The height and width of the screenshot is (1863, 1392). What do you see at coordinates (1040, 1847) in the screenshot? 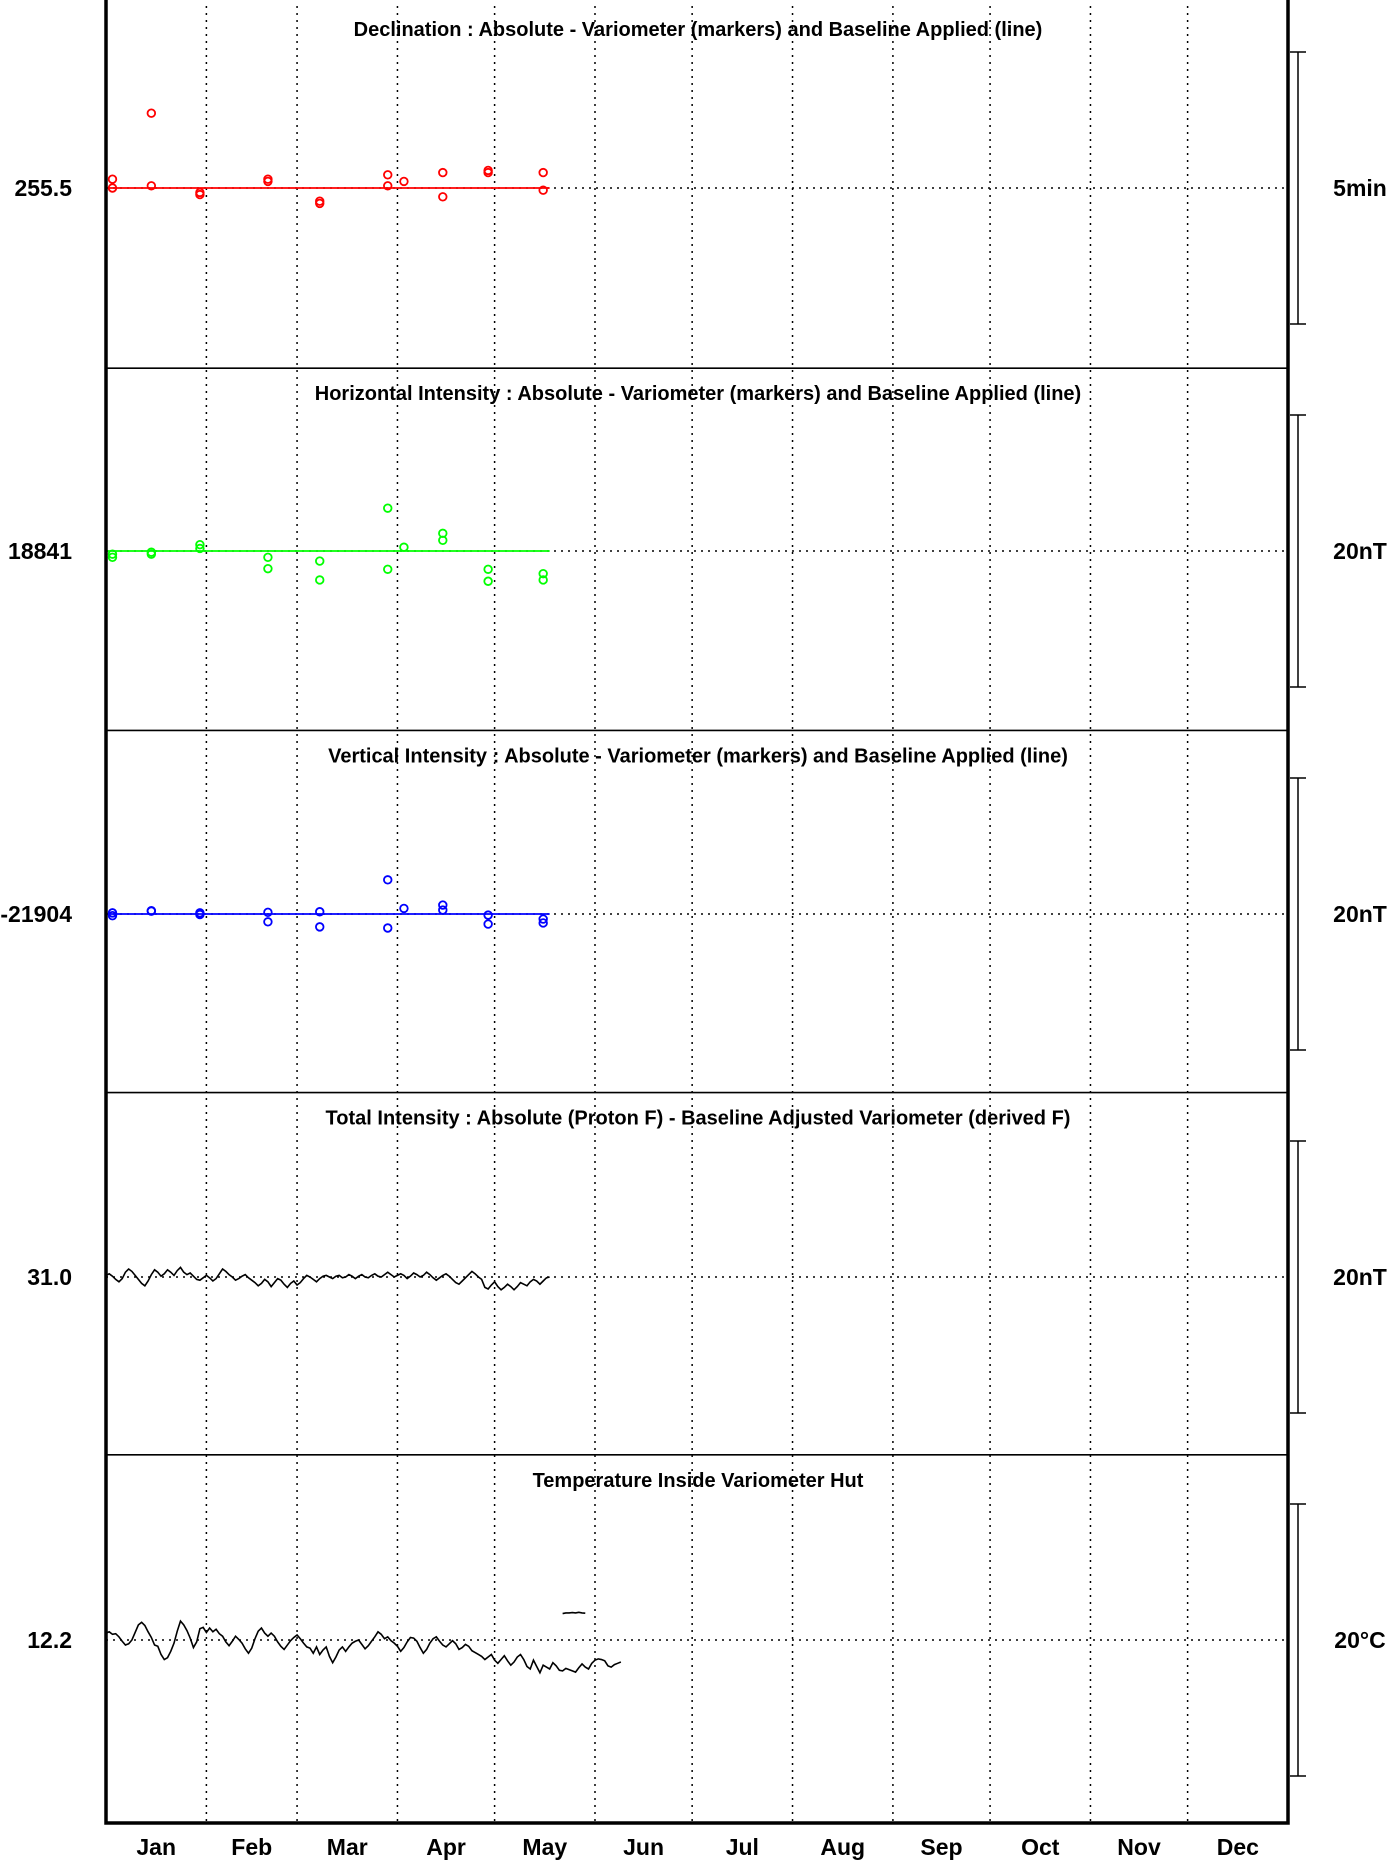
I see `month-label-oct: Oct` at bounding box center [1040, 1847].